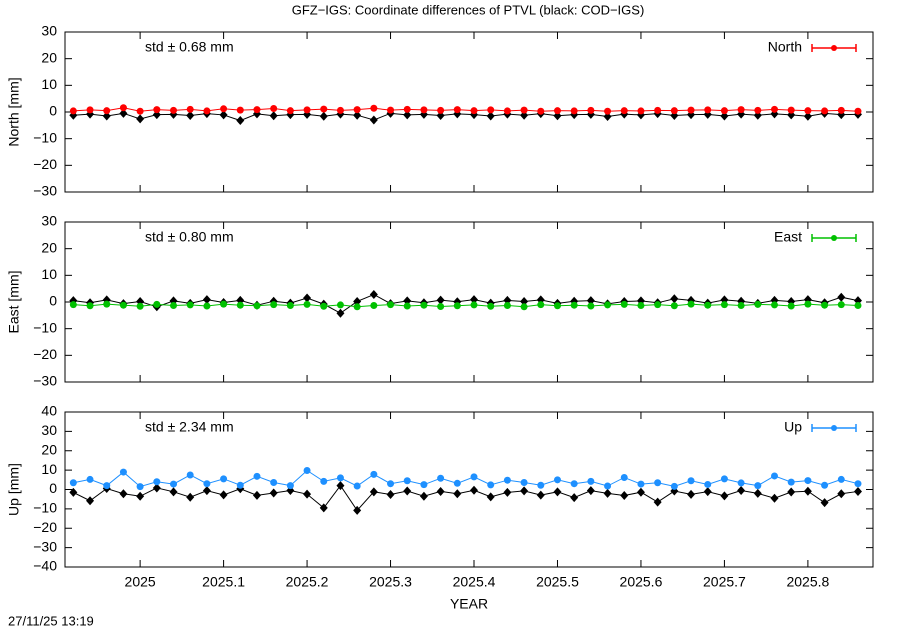  Describe the element at coordinates (45, 164) in the screenshot. I see `y-tick-label: −20` at that location.